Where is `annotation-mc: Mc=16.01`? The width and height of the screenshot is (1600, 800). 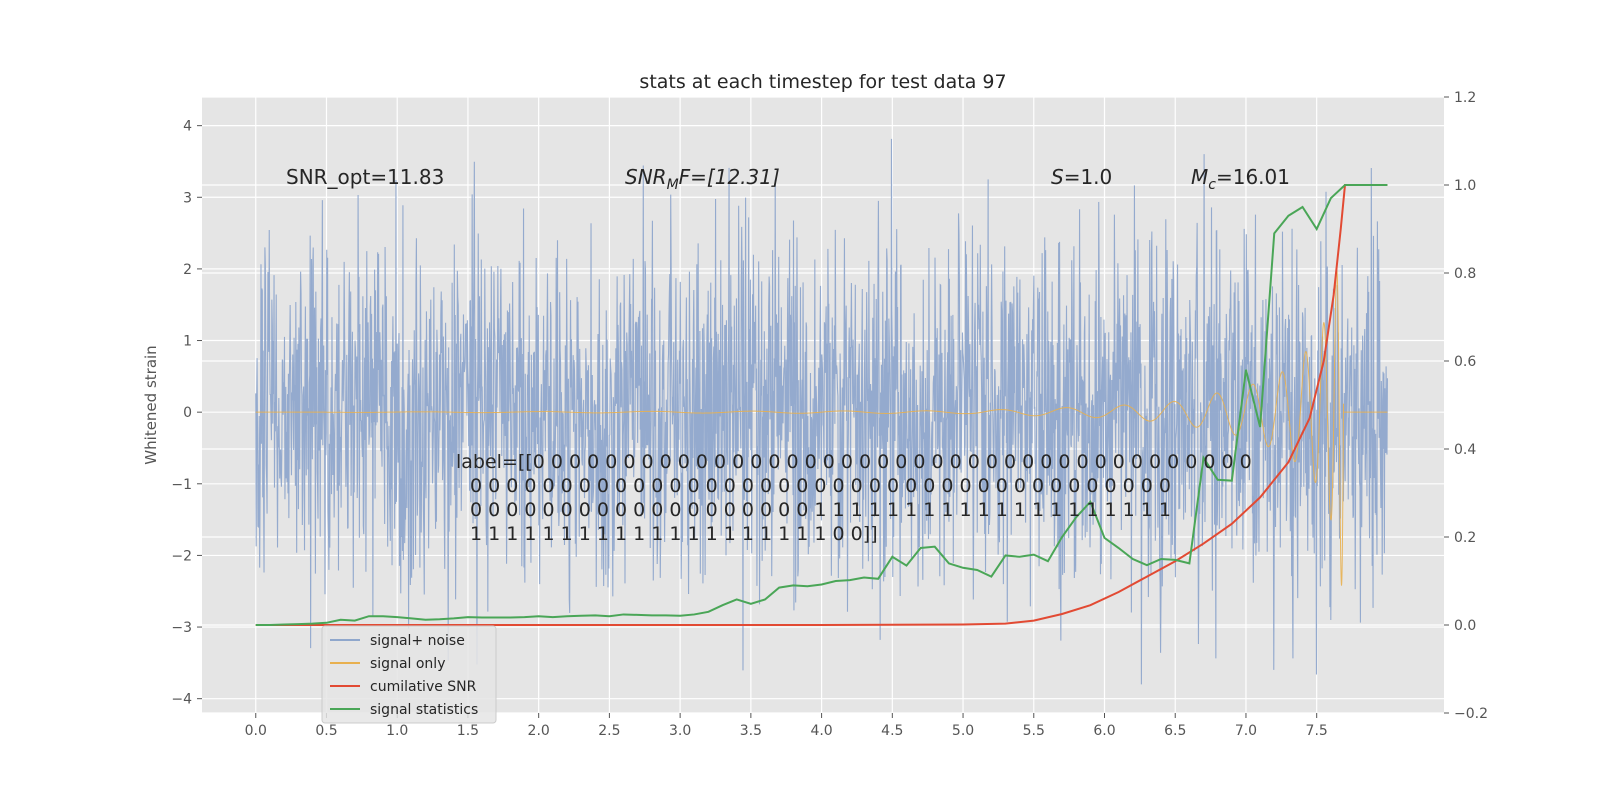
annotation-mc: Mc=16.01 is located at coordinates (1240, 179).